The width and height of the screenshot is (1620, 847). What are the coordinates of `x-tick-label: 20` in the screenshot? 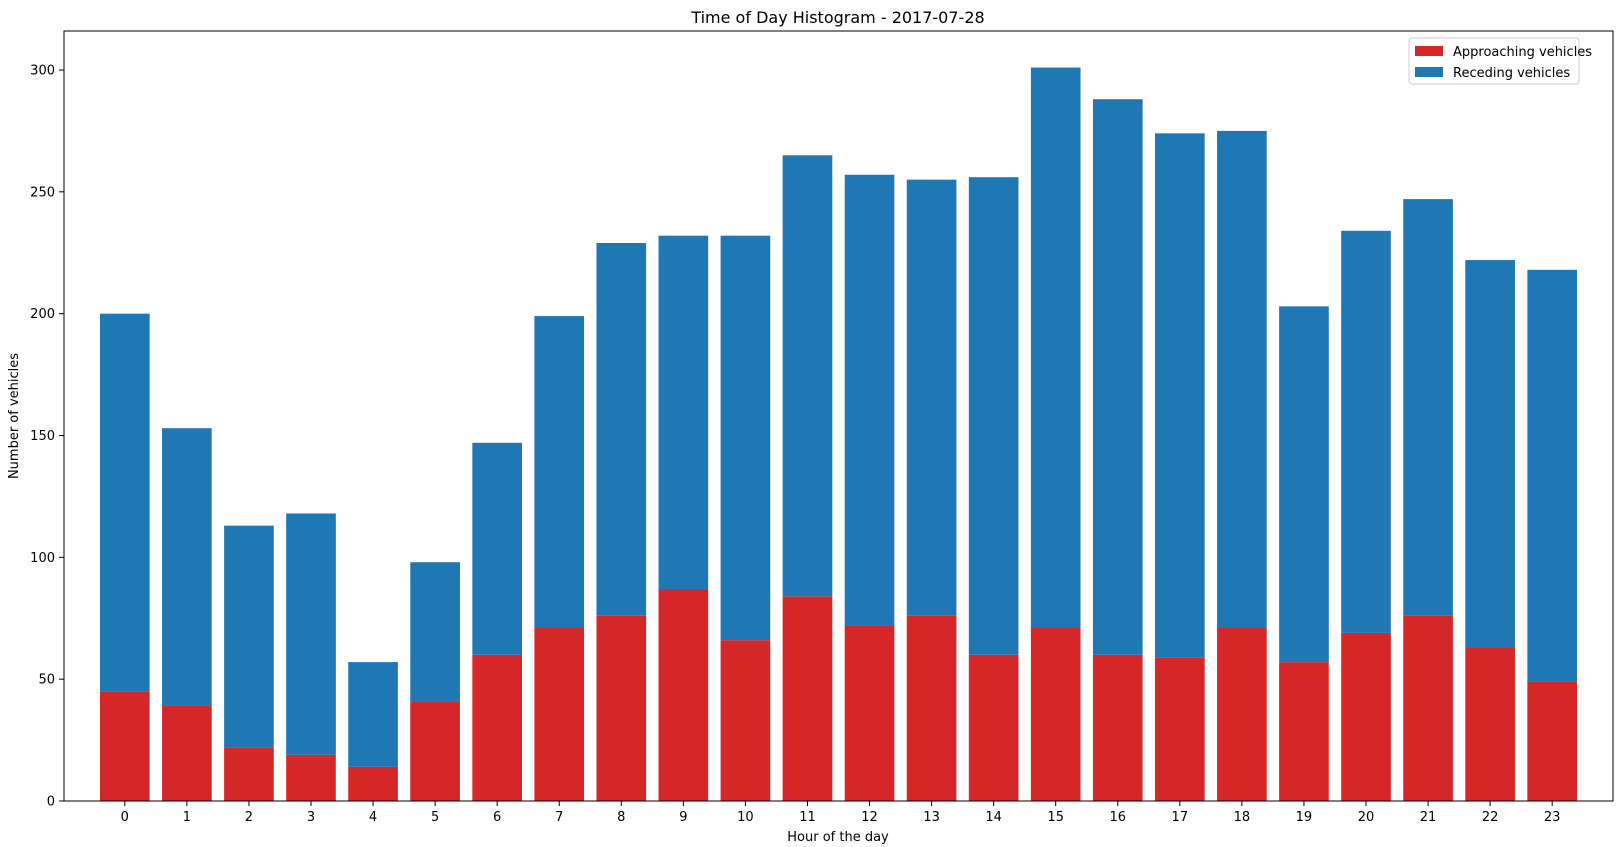 It's located at (1366, 817).